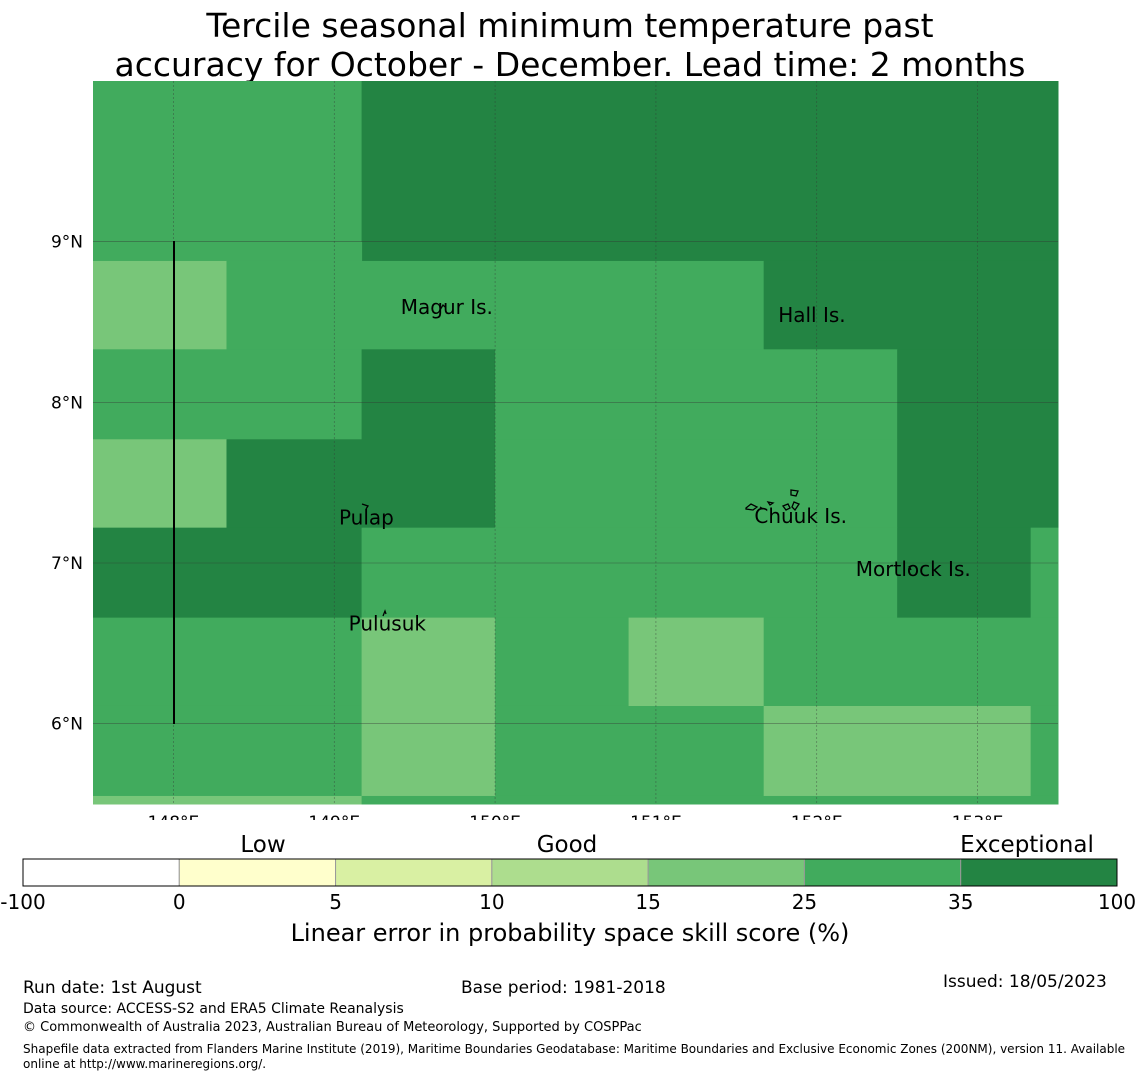 The height and width of the screenshot is (1080, 1140). Describe the element at coordinates (67, 484) in the screenshot. I see `y-axis-ticks: 9°N 8°N 7°N 6°N` at that location.